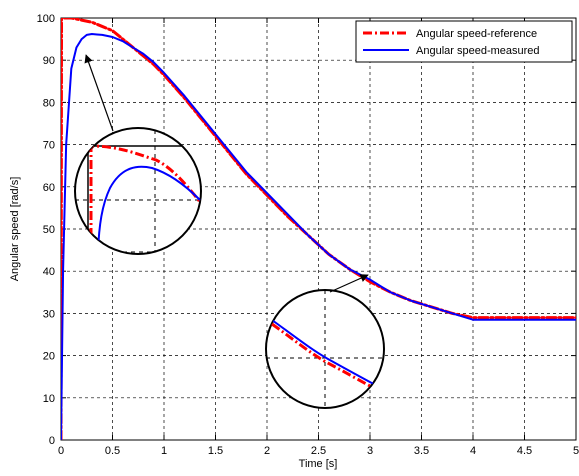 The image size is (579, 476). I want to click on x-tick-label: 3.5, so click(421, 451).